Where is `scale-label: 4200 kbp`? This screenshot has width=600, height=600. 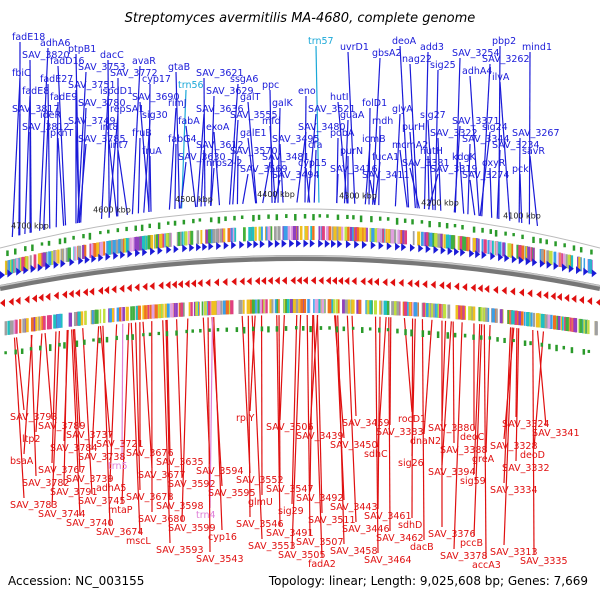 scale-label: 4200 kbp is located at coordinates (440, 202).